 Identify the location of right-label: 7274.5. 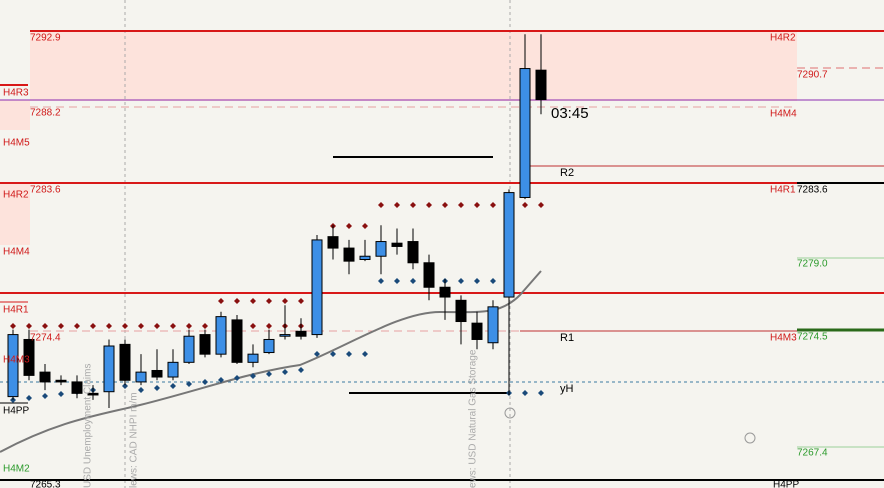
(812, 337).